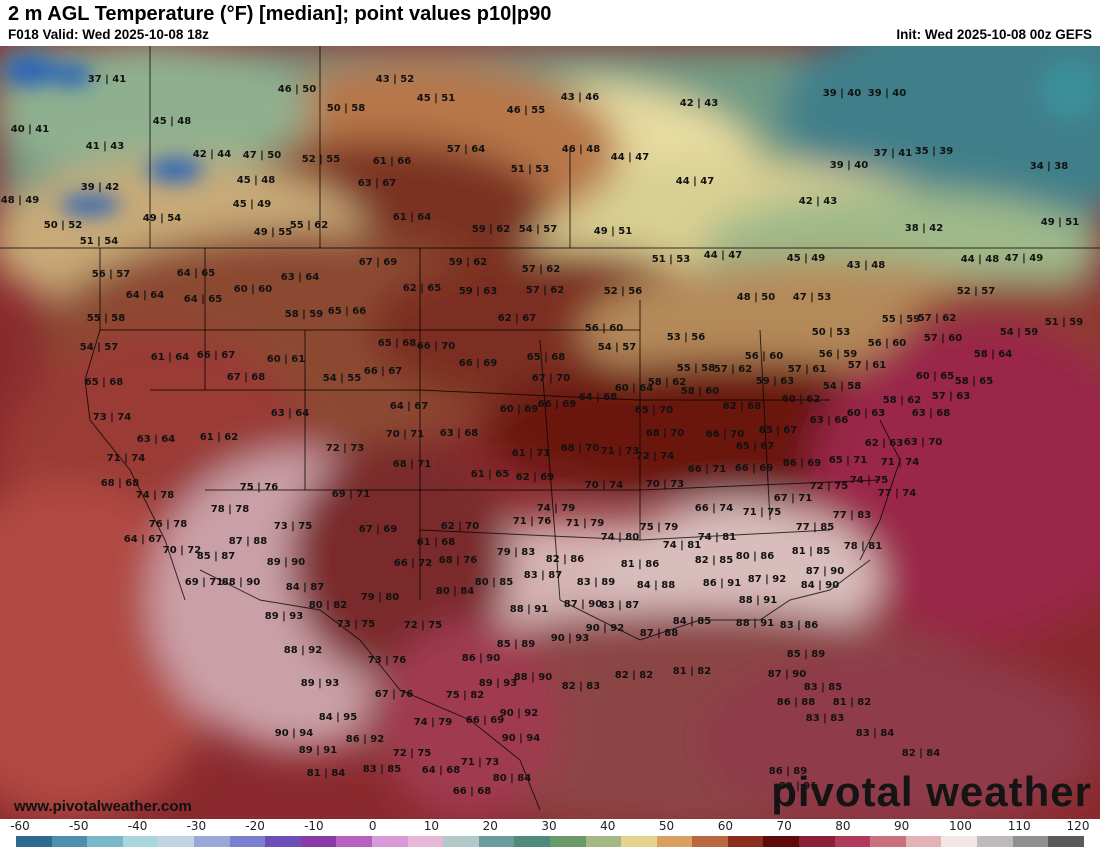 This screenshot has width=1100, height=850. What do you see at coordinates (103, 806) in the screenshot?
I see `website-credit: www.pivotalweather.com` at bounding box center [103, 806].